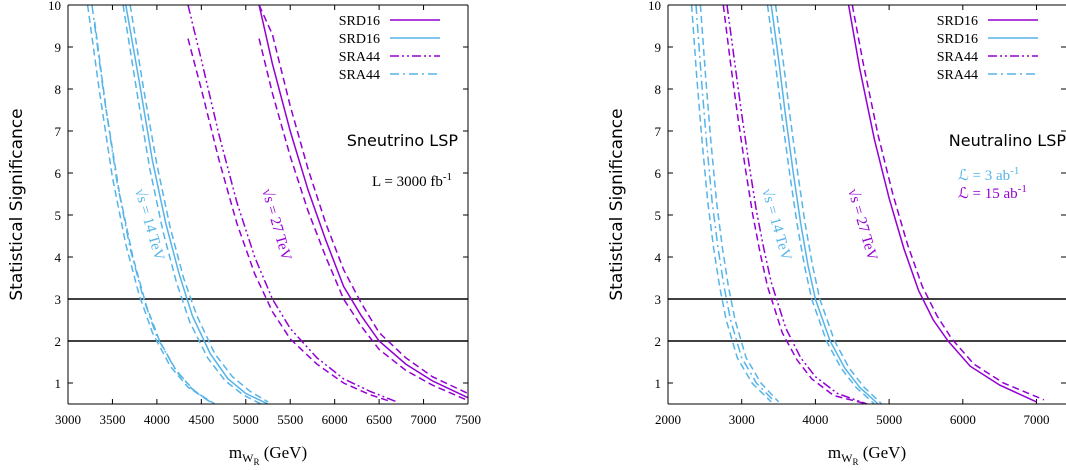 The image size is (1066, 470). What do you see at coordinates (668, 419) in the screenshot?
I see `x-tick-label: 2000` at bounding box center [668, 419].